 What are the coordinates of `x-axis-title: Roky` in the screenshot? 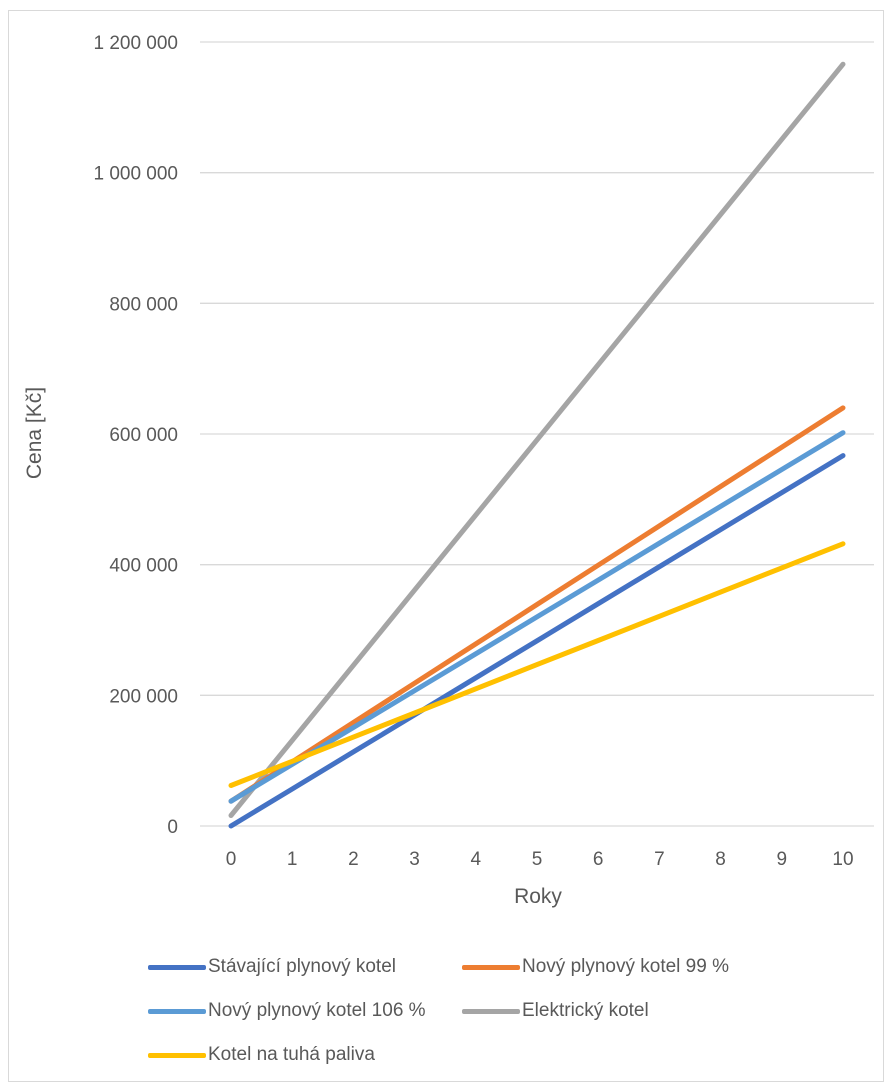 It's located at (538, 896).